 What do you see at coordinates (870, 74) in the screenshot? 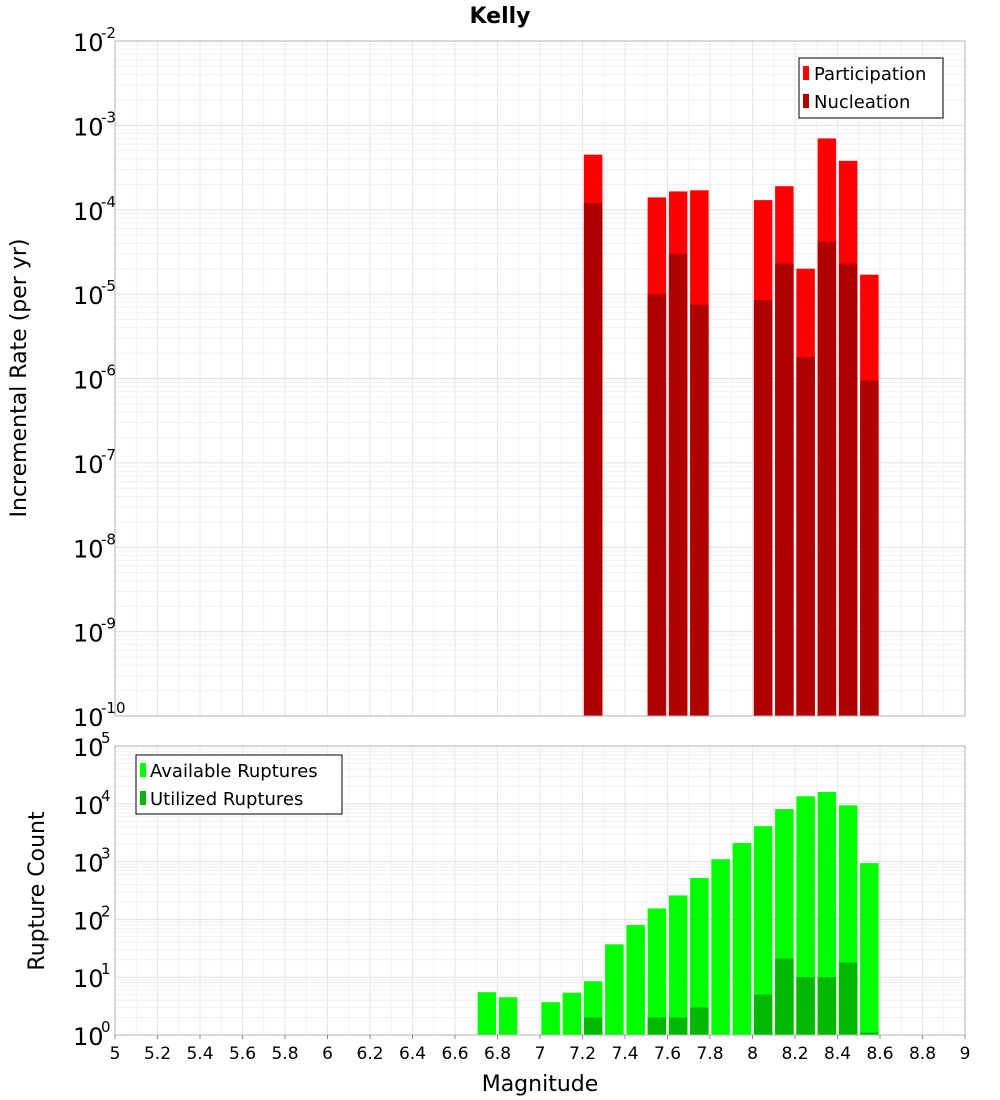
I see `legend-label-participation: Participation` at bounding box center [870, 74].